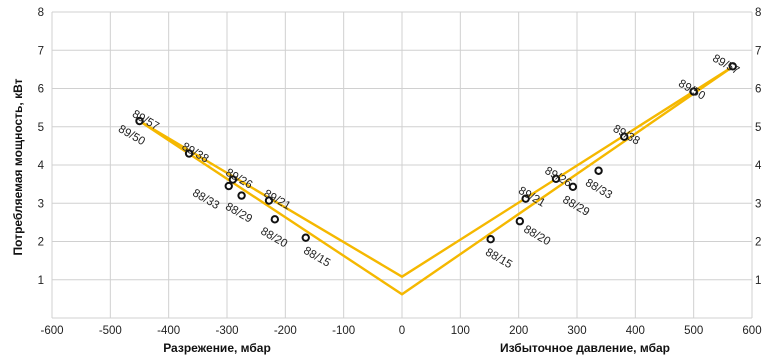 This screenshot has height=357, width=763. I want to click on y-tick-label-right: 8, so click(758, 13).